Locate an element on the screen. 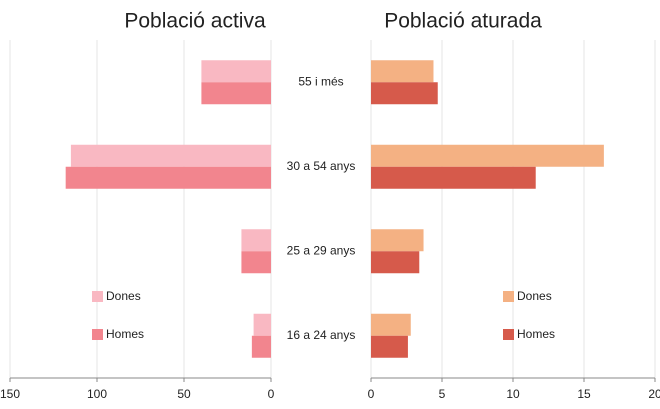  category-label: 25 a 29 anys is located at coordinates (321, 250).